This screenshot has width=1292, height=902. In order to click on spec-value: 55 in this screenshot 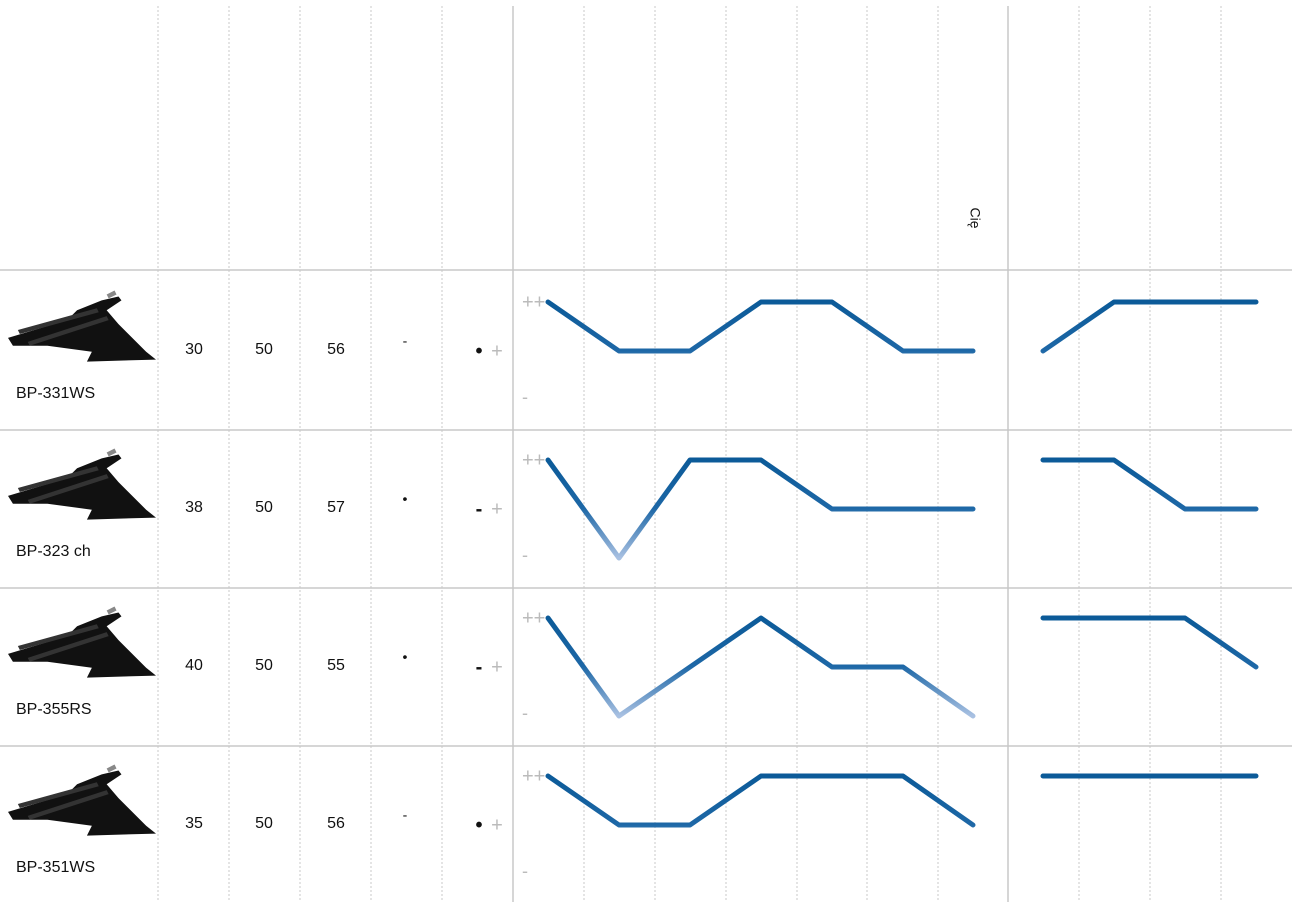, I will do `click(336, 665)`.